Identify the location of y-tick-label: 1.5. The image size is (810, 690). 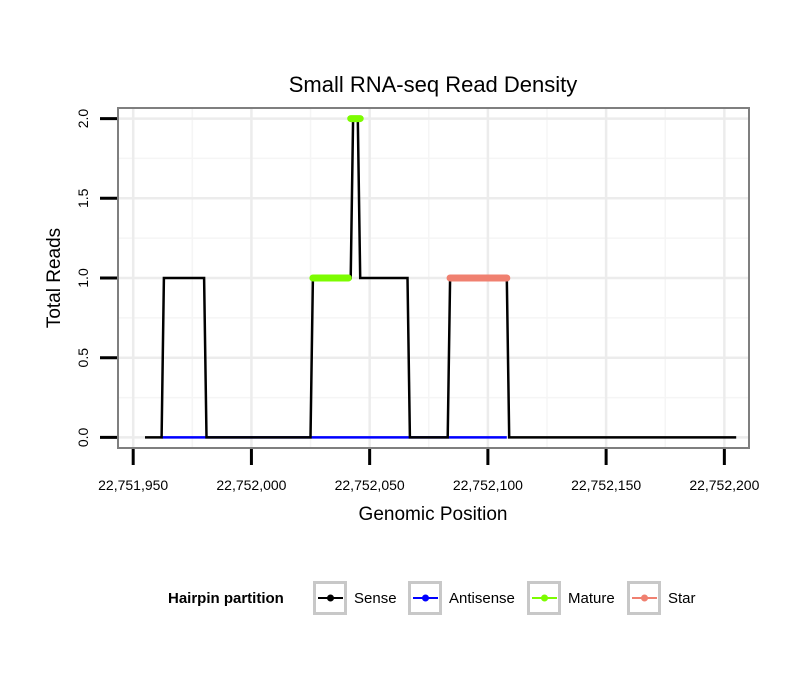
(83, 198).